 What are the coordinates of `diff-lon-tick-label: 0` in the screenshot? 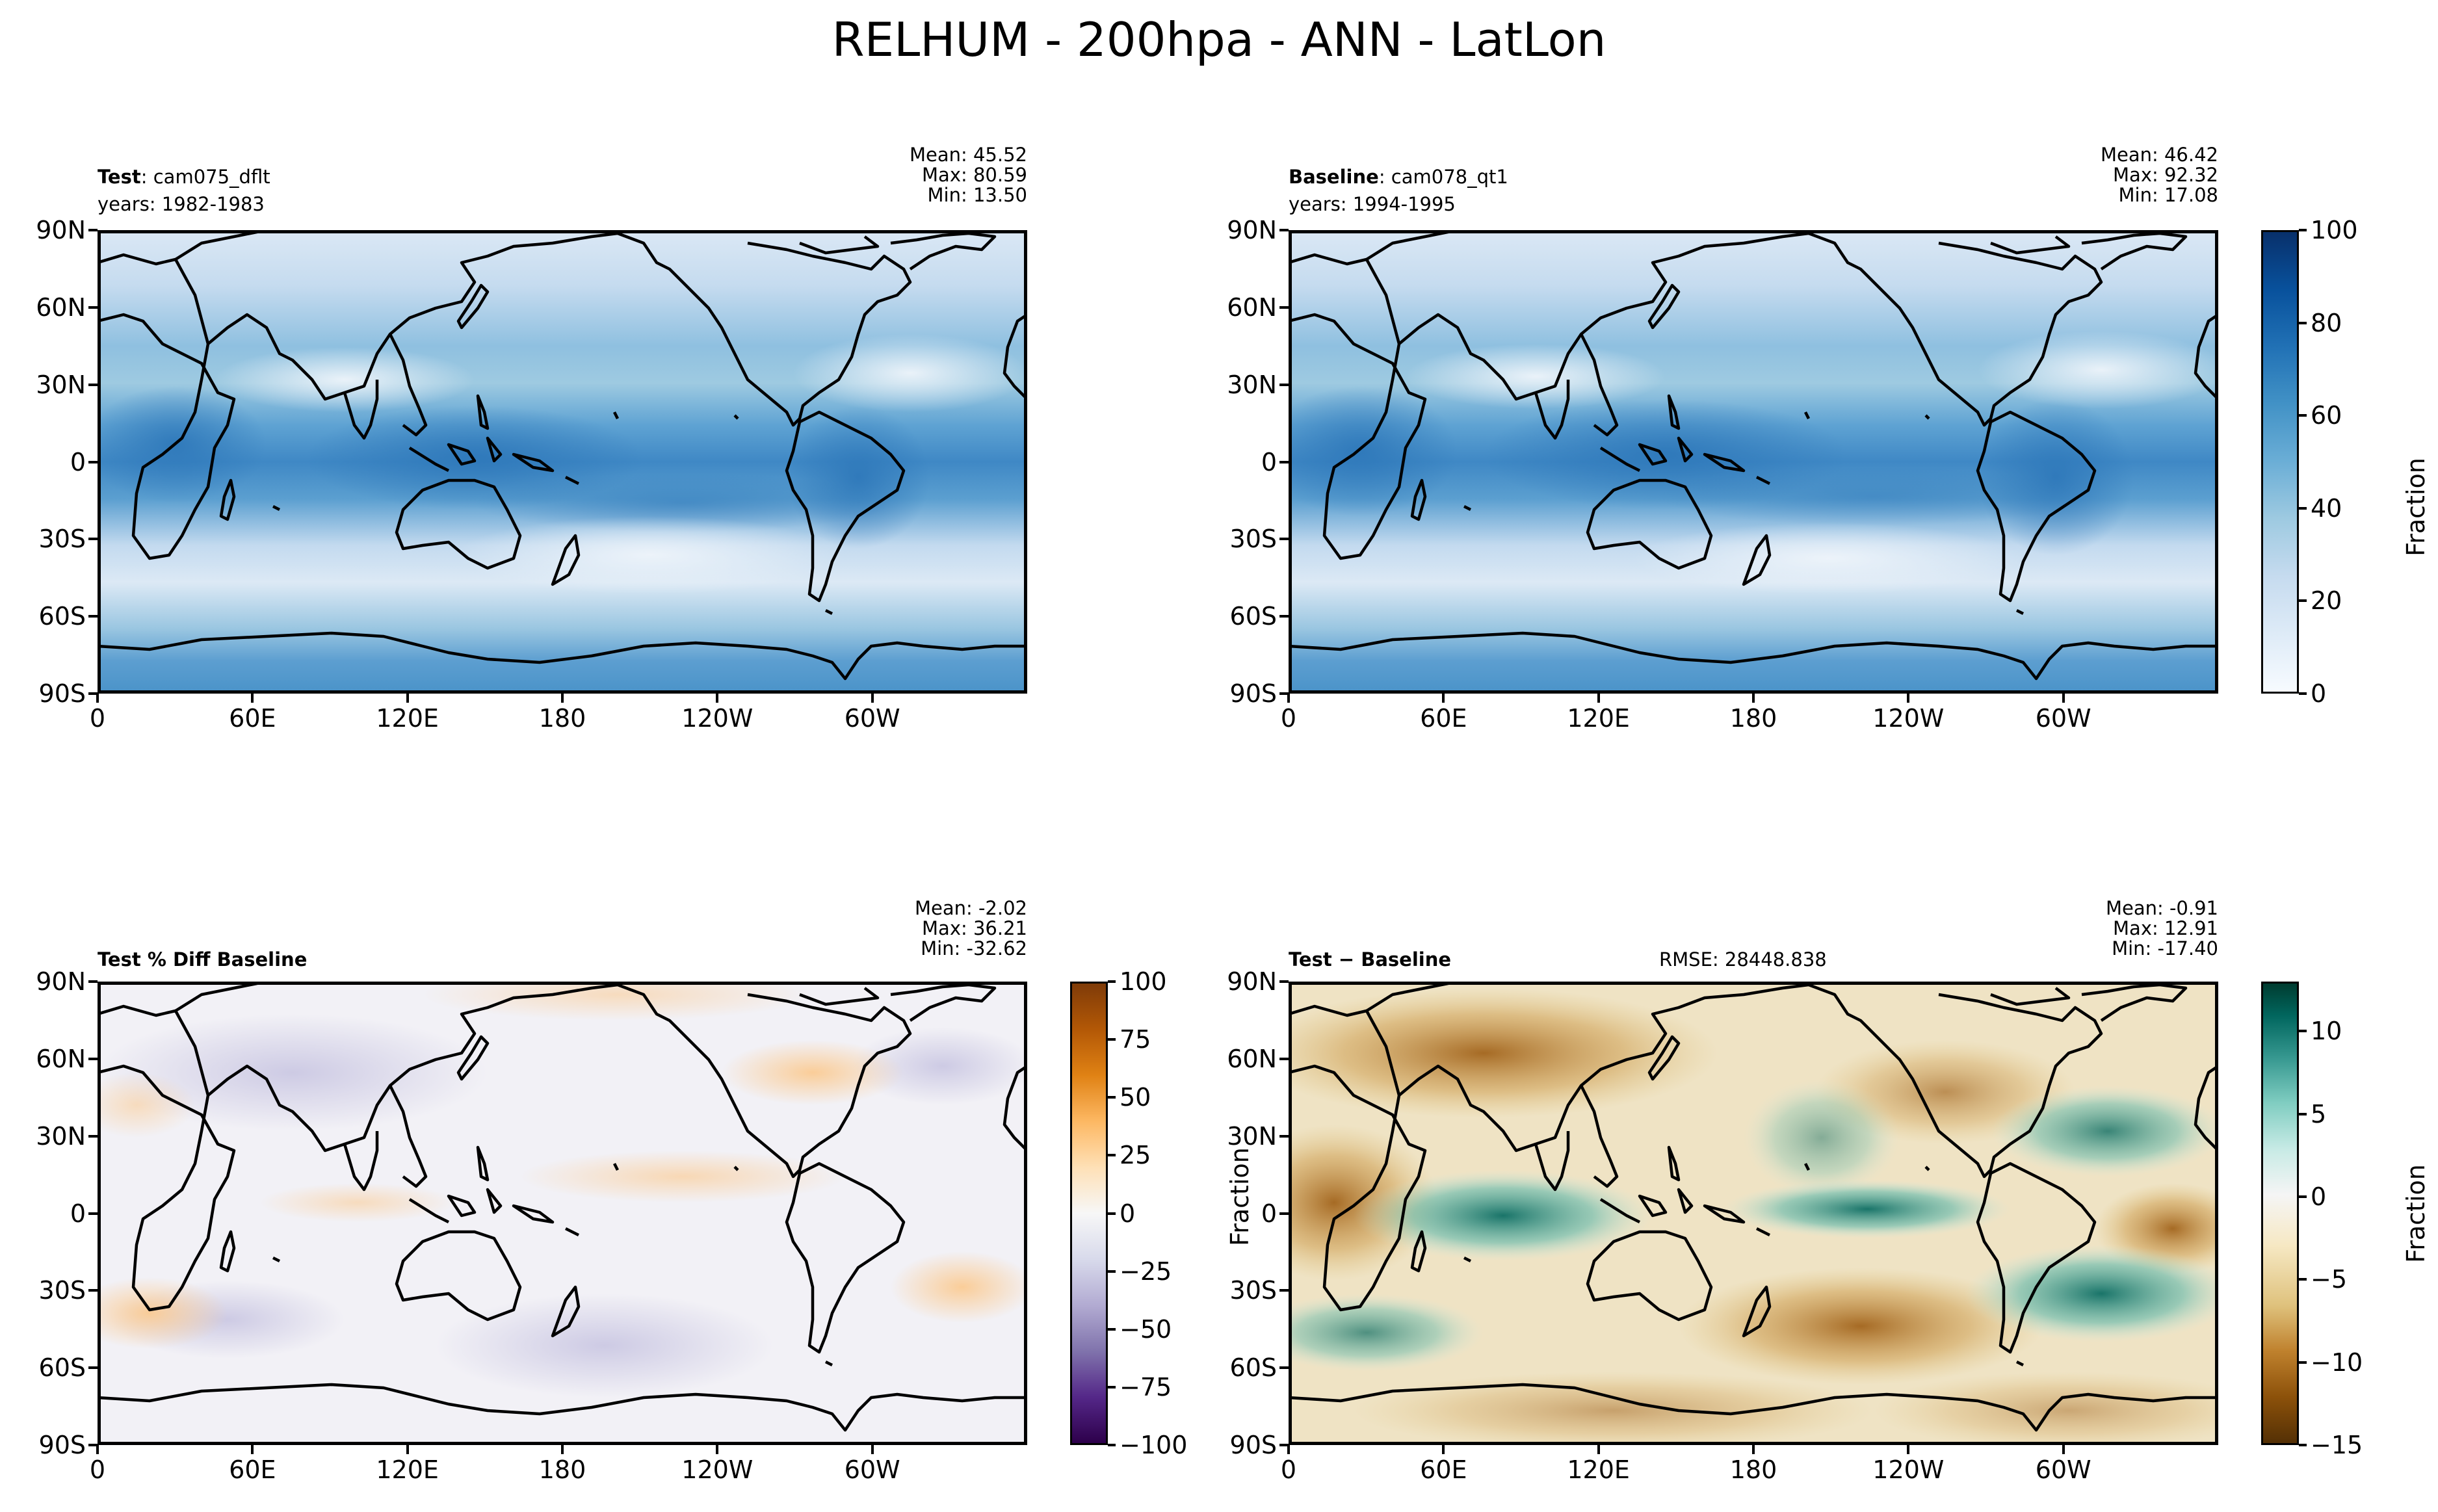 It's located at (1288, 1469).